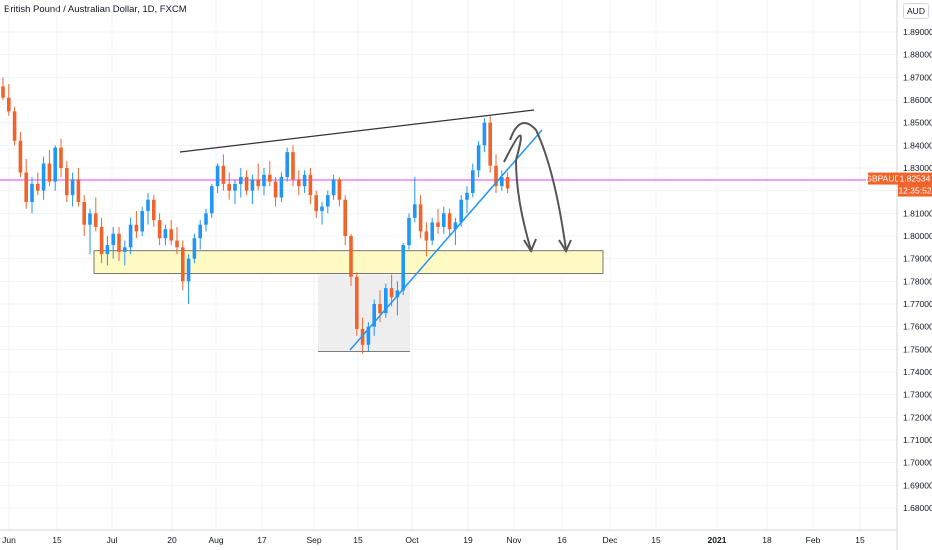 The height and width of the screenshot is (550, 932). Describe the element at coordinates (917, 463) in the screenshot. I see `price-label: 1.70000` at that location.